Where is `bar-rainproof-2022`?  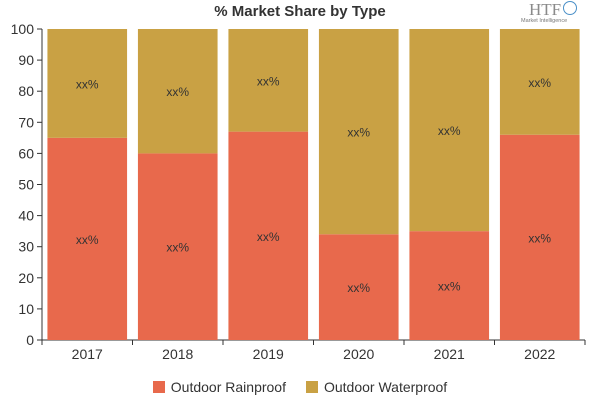
bar-rainproof-2022 is located at coordinates (539, 237).